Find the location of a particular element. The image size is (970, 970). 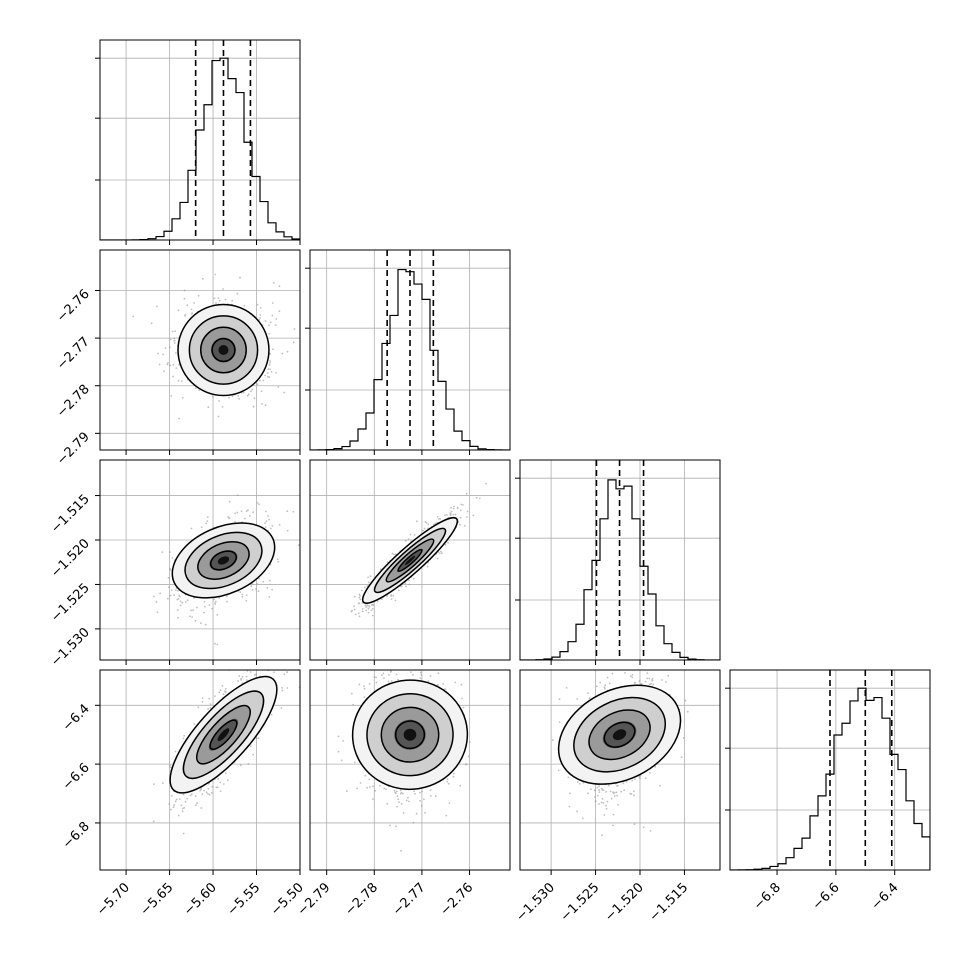

y-tick-label: −2.76 is located at coordinates (73, 306).